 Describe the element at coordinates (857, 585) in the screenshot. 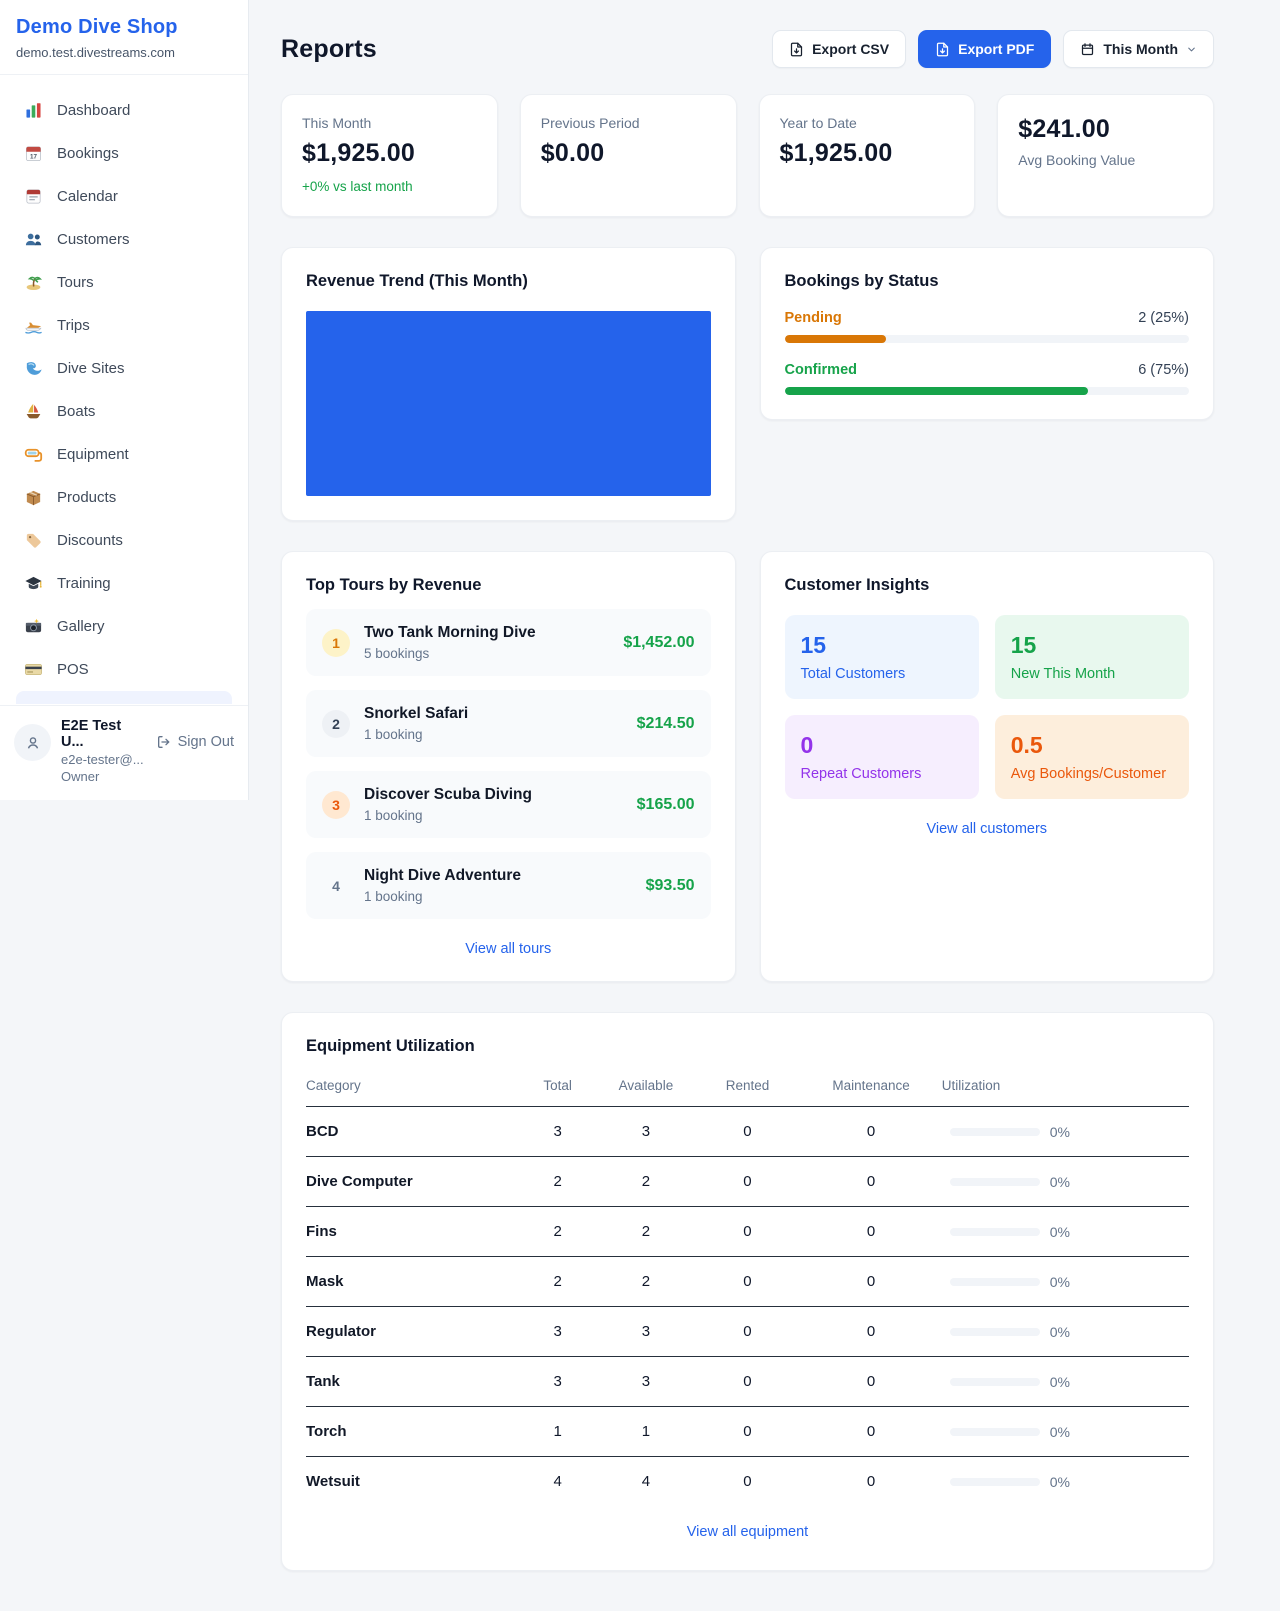

I see `customer-insights-title: Customer Insights` at that location.